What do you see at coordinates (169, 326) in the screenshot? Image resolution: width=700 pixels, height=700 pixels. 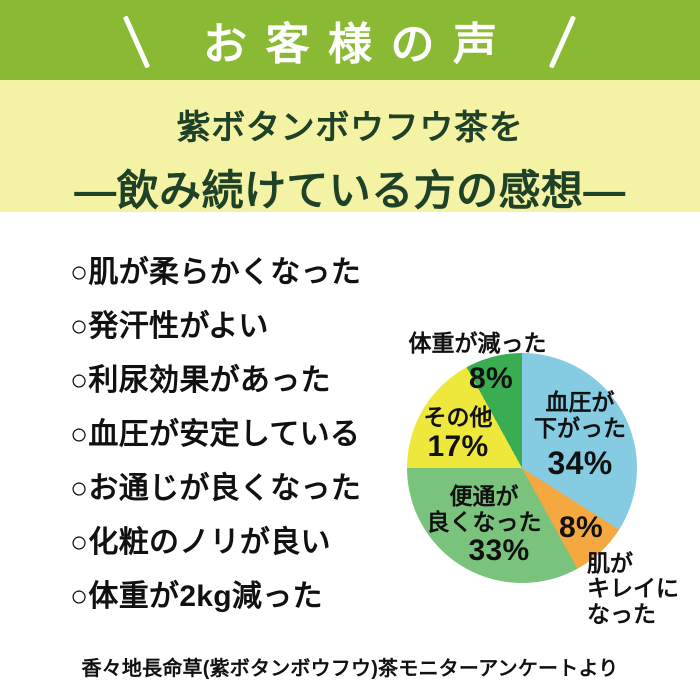 I see `benefit-item-sweating: ○発汗性がよい` at bounding box center [169, 326].